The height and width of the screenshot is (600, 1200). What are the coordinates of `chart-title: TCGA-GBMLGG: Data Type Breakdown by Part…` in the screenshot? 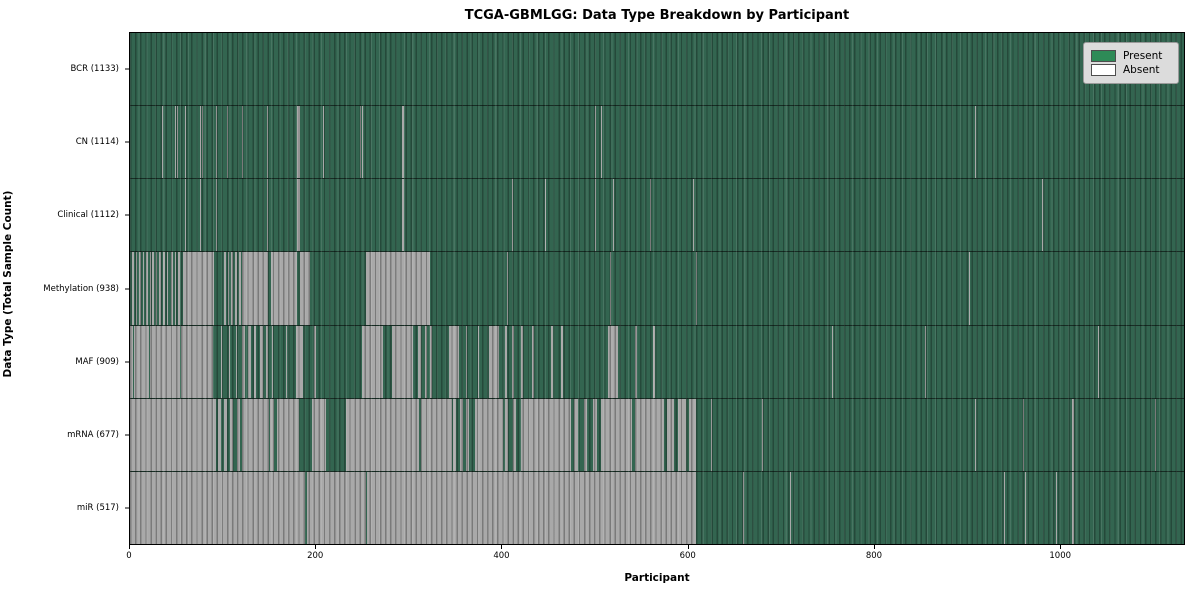 It's located at (657, 15).